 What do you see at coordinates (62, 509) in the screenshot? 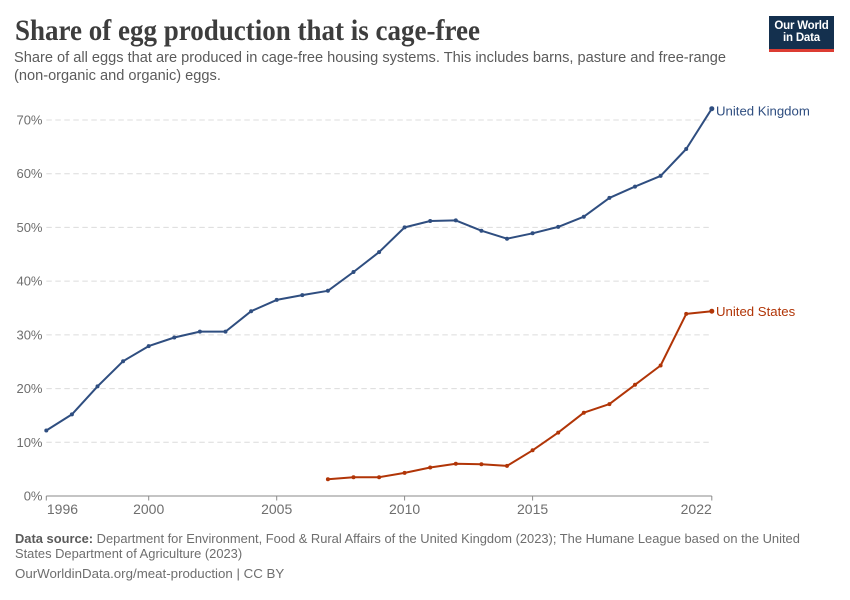
I see `svg-text: 1996` at bounding box center [62, 509].